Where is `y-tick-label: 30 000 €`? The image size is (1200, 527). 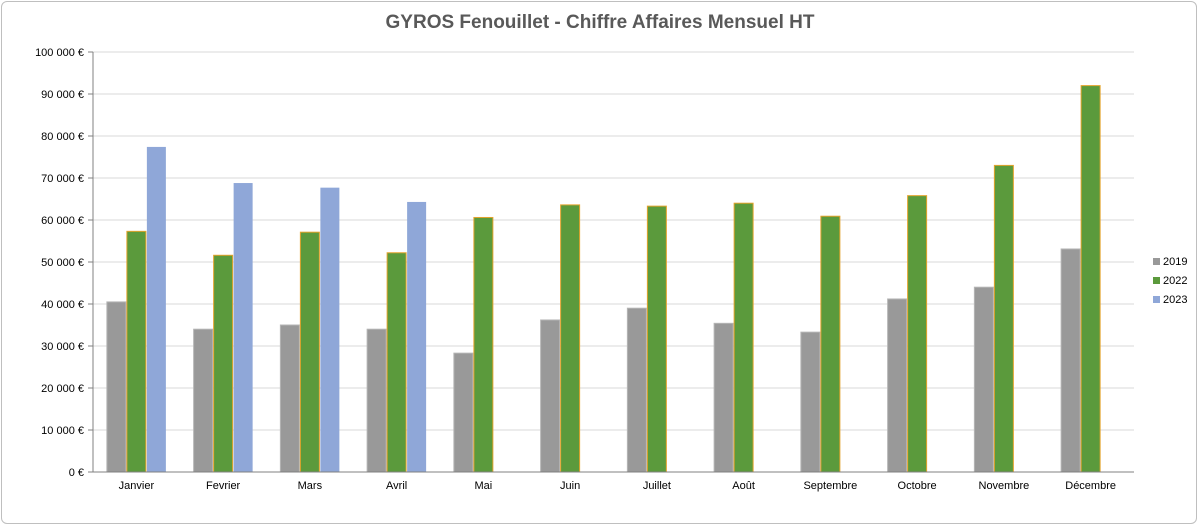 y-tick-label: 30 000 € is located at coordinates (62, 347).